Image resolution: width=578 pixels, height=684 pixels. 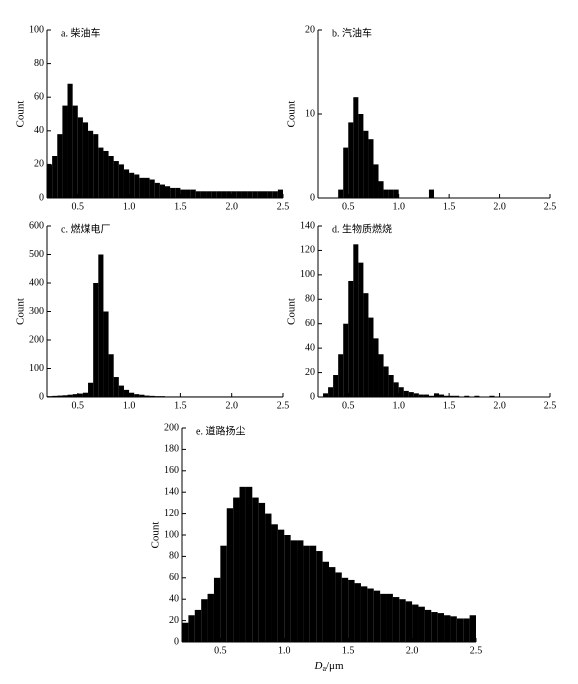 What do you see at coordinates (362, 228) in the screenshot?
I see `panel-title: d. 生物质燃烧` at bounding box center [362, 228].